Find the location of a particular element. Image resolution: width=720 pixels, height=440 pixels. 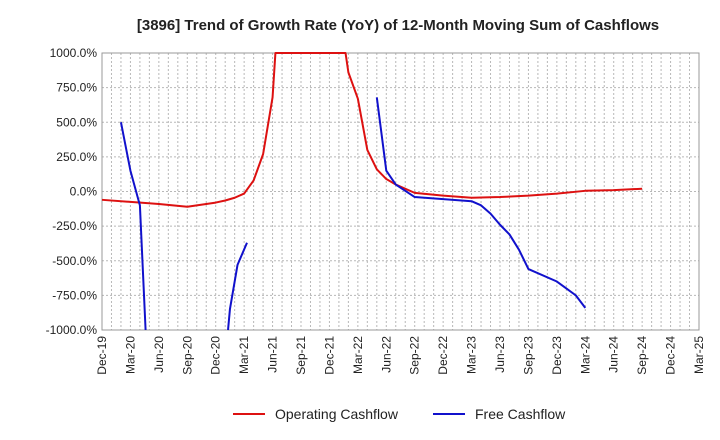

x-tick-label: Jun-20 is located at coordinates (159, 354).